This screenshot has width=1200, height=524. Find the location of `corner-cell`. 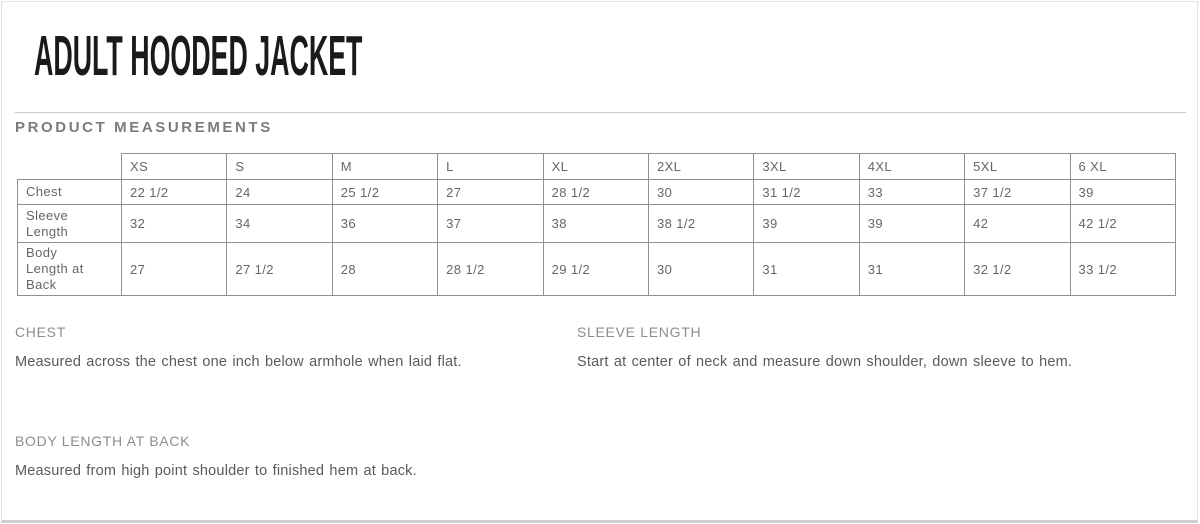

corner-cell is located at coordinates (70, 167).